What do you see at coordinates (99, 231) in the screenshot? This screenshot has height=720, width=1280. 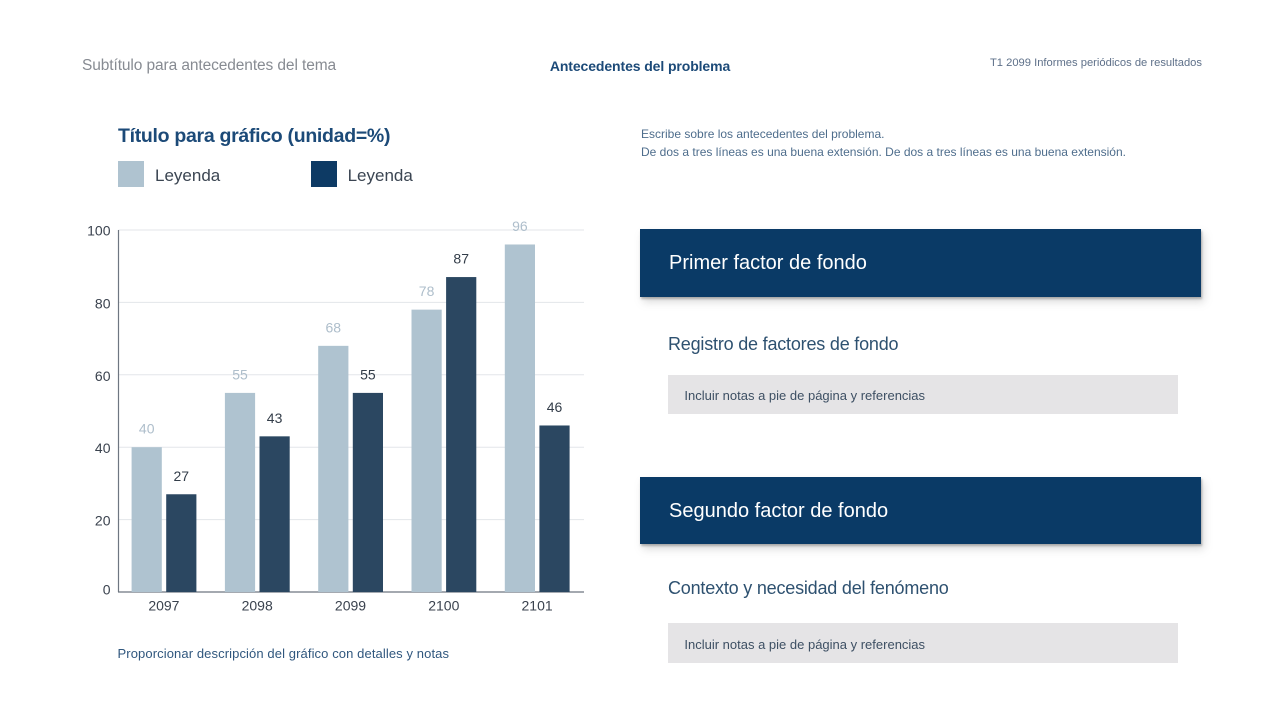 I see `svg-text: 100` at bounding box center [99, 231].